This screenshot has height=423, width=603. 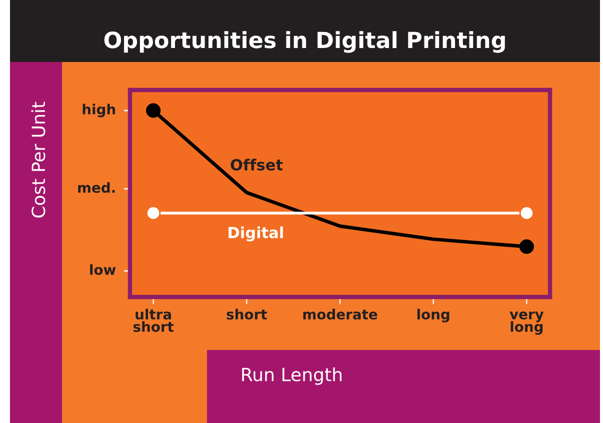 What do you see at coordinates (153, 320) in the screenshot?
I see `x-tick-label: ultra short` at bounding box center [153, 320].